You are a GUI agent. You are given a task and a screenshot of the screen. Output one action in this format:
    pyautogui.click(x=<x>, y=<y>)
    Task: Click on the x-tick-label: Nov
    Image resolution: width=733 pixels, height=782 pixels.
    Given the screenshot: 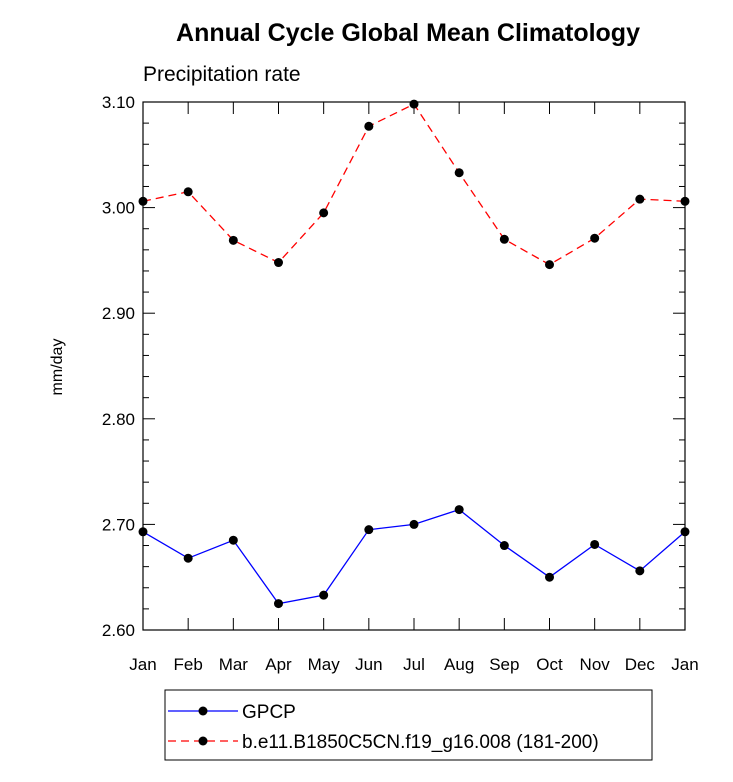 What is the action you would take?
    pyautogui.click(x=595, y=664)
    